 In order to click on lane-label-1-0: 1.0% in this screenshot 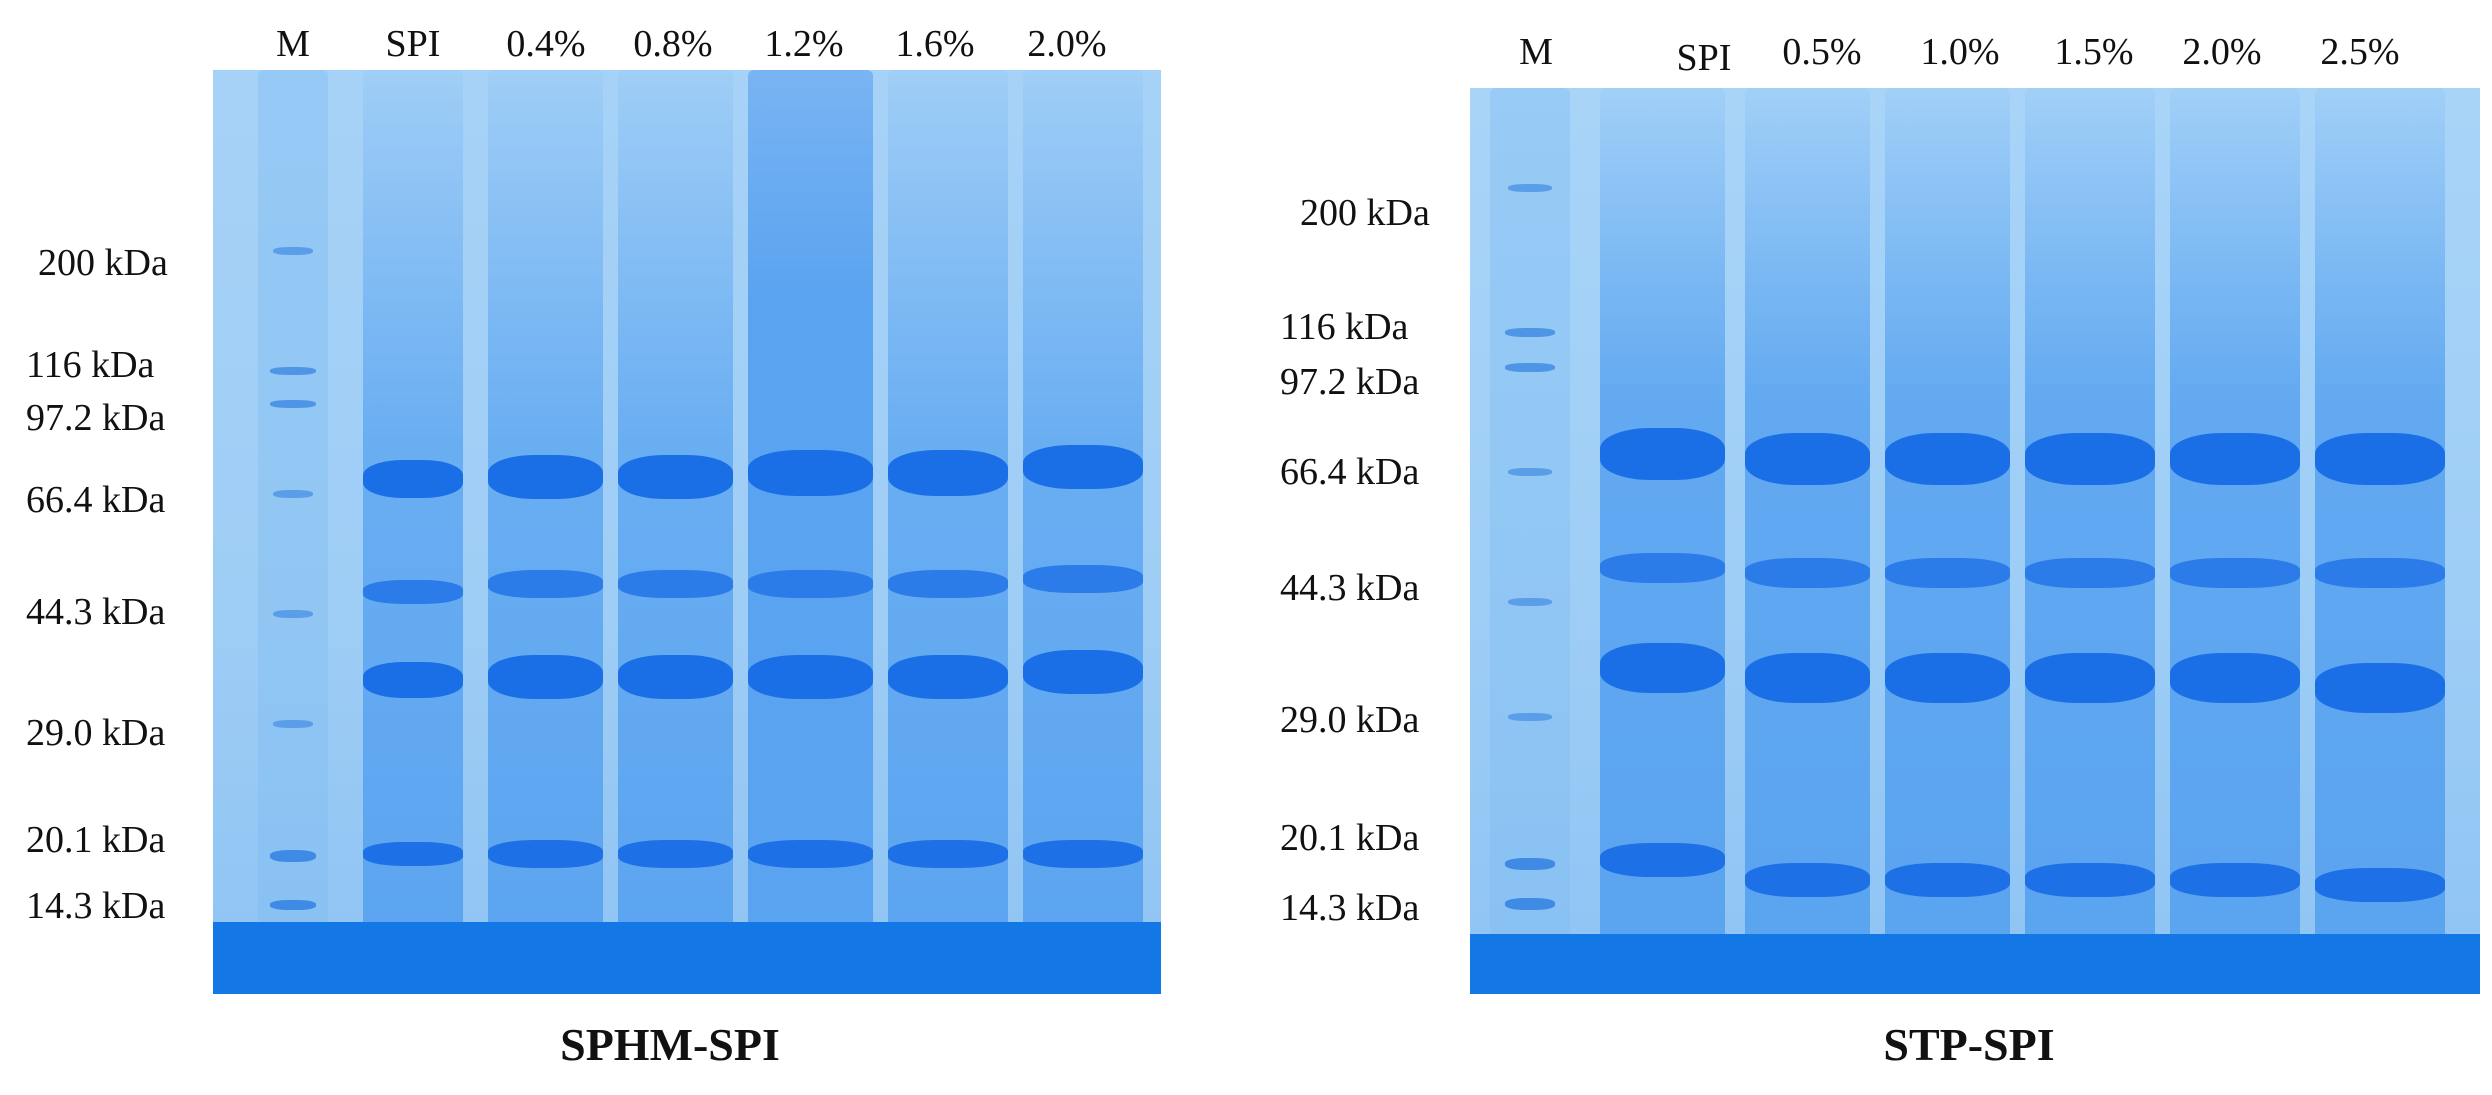, I will do `click(1960, 52)`.